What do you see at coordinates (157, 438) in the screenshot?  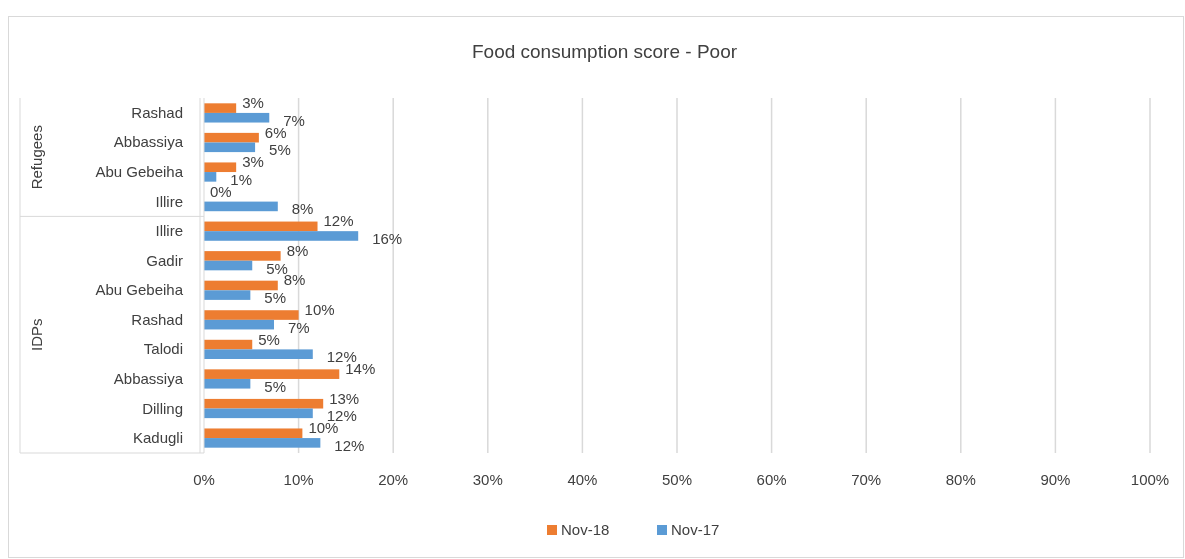 I see `y-tick-label: Kadugli` at bounding box center [157, 438].